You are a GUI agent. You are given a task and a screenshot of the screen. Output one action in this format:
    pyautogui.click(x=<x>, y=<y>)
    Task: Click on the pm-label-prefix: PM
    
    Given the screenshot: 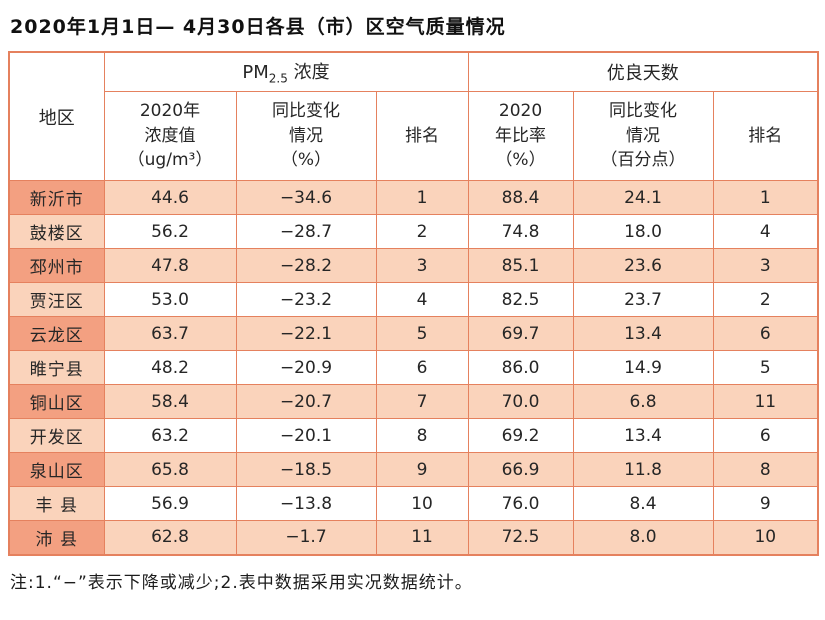 What is the action you would take?
    pyautogui.click(x=255, y=73)
    